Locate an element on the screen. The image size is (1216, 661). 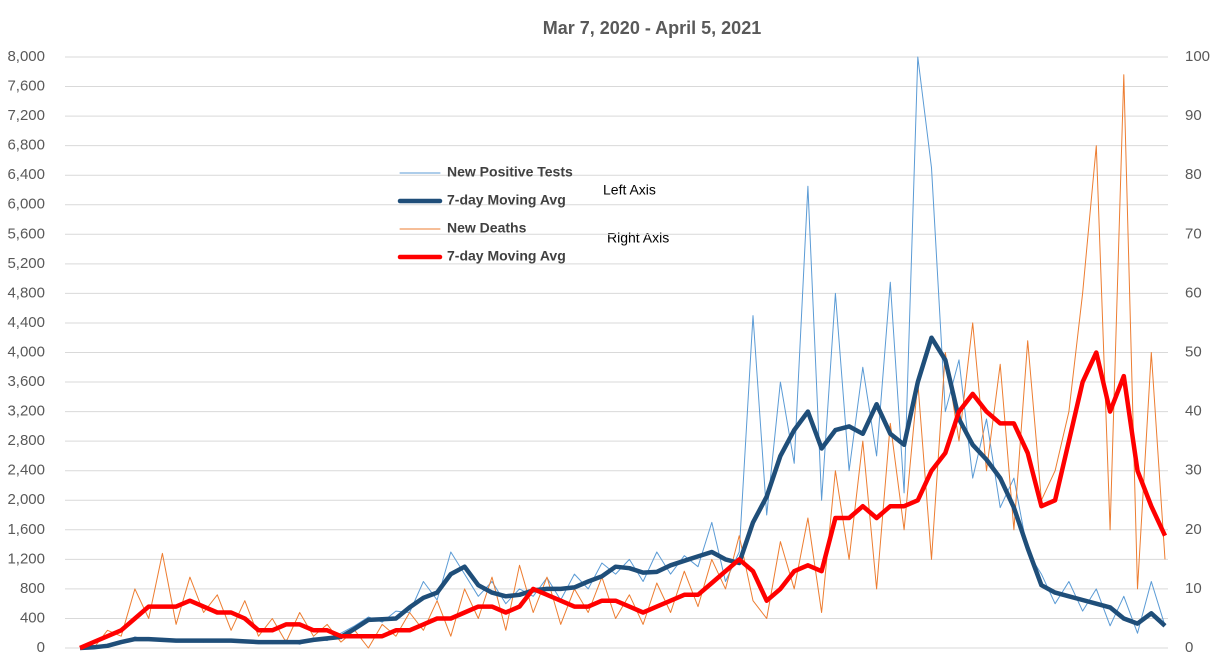
y2-tick-label: 0 is located at coordinates (1189, 647).